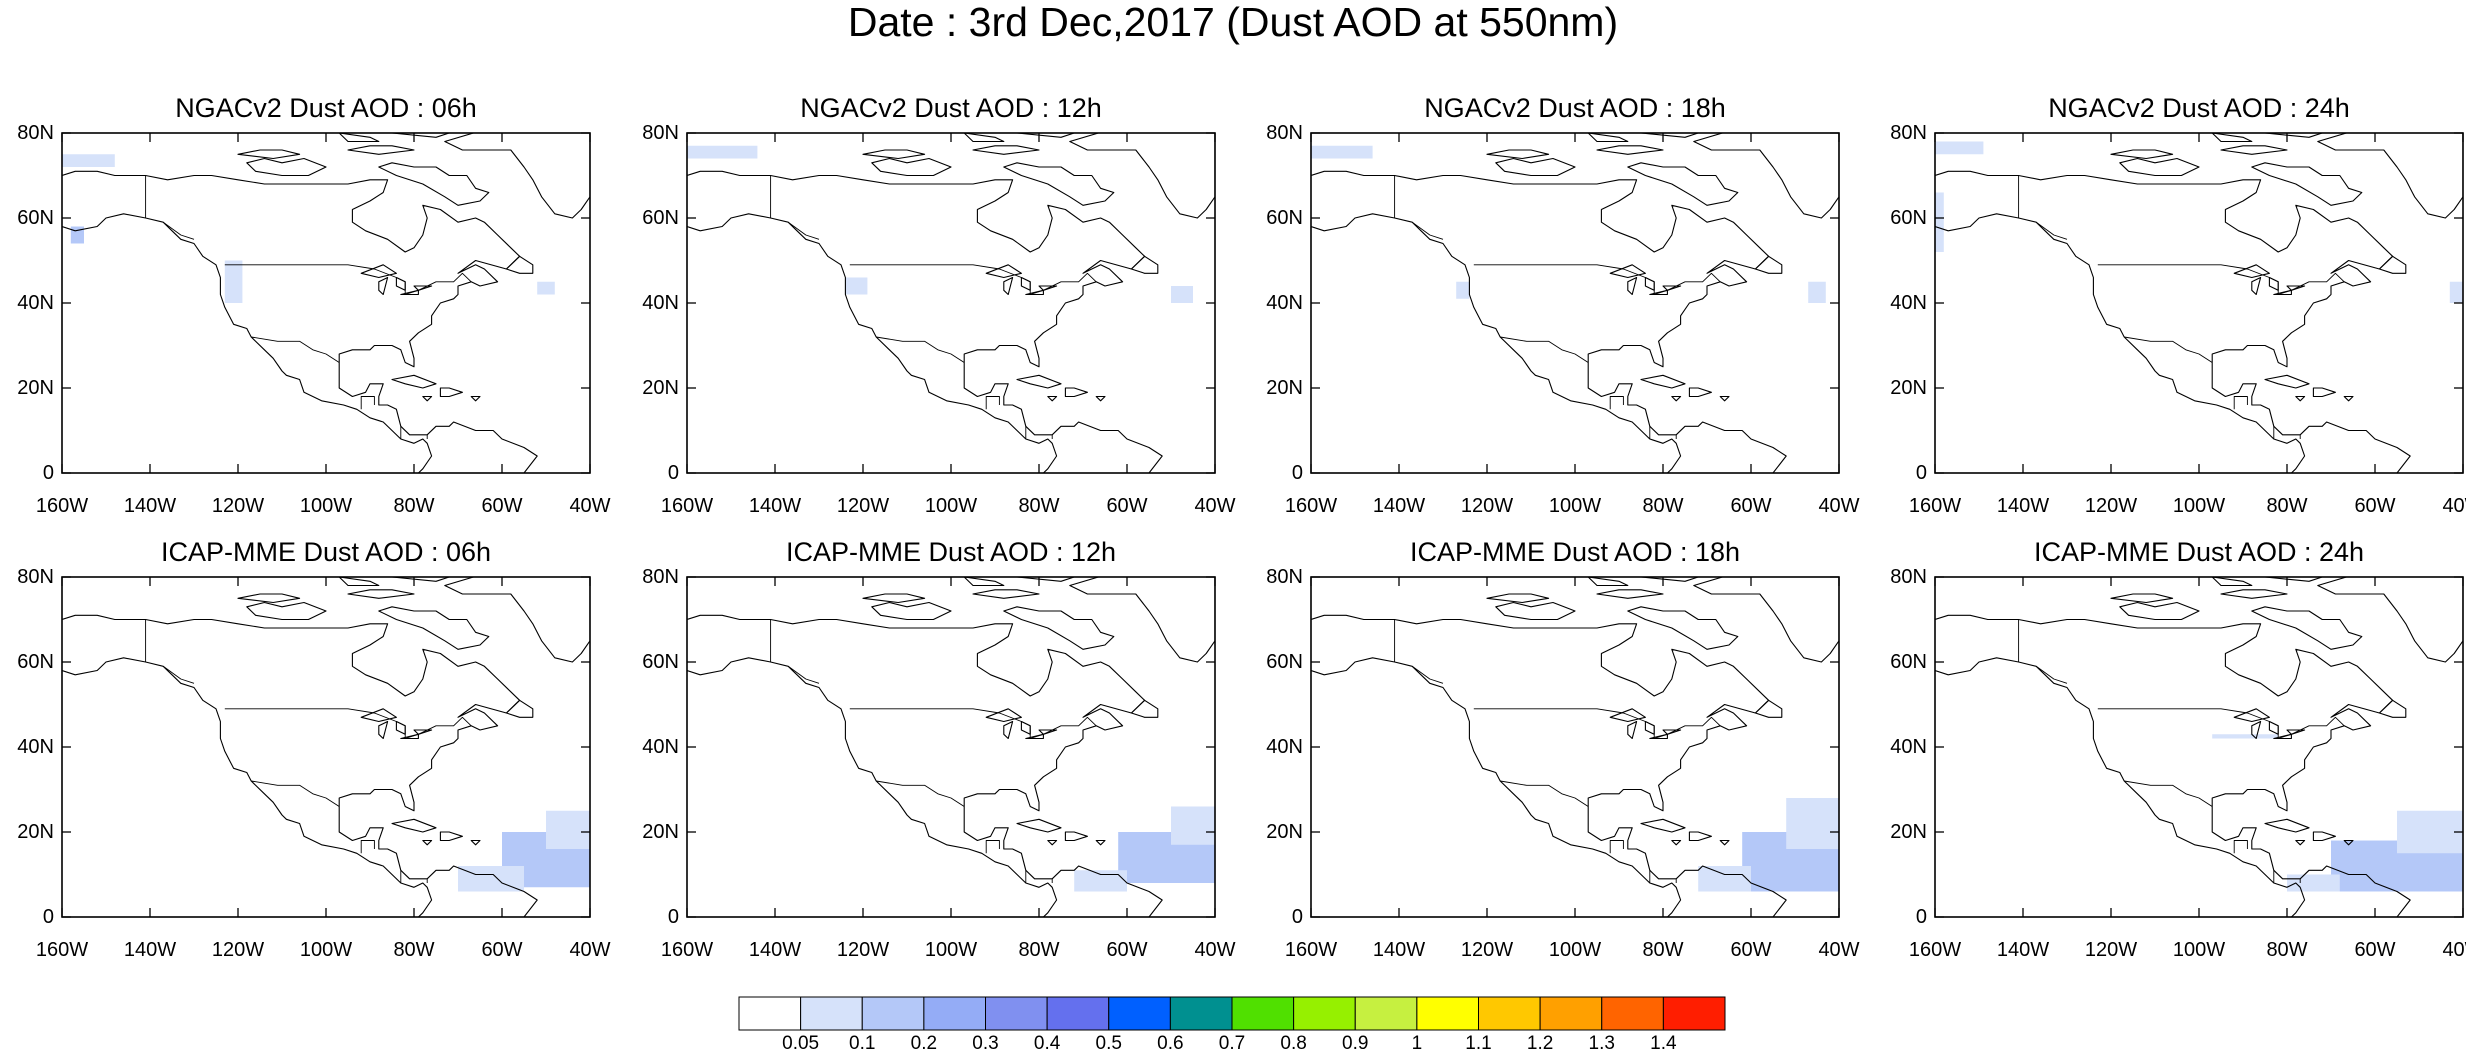 This screenshot has width=2466, height=1056. I want to click on lon-tick-label: 100W, so click(2199, 950).